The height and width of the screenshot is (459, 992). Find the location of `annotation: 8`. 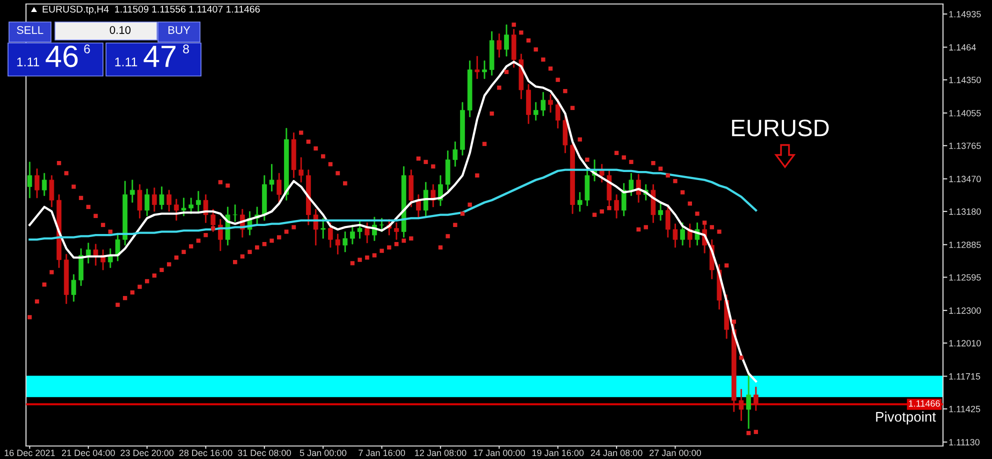

annotation: 8 is located at coordinates (186, 49).